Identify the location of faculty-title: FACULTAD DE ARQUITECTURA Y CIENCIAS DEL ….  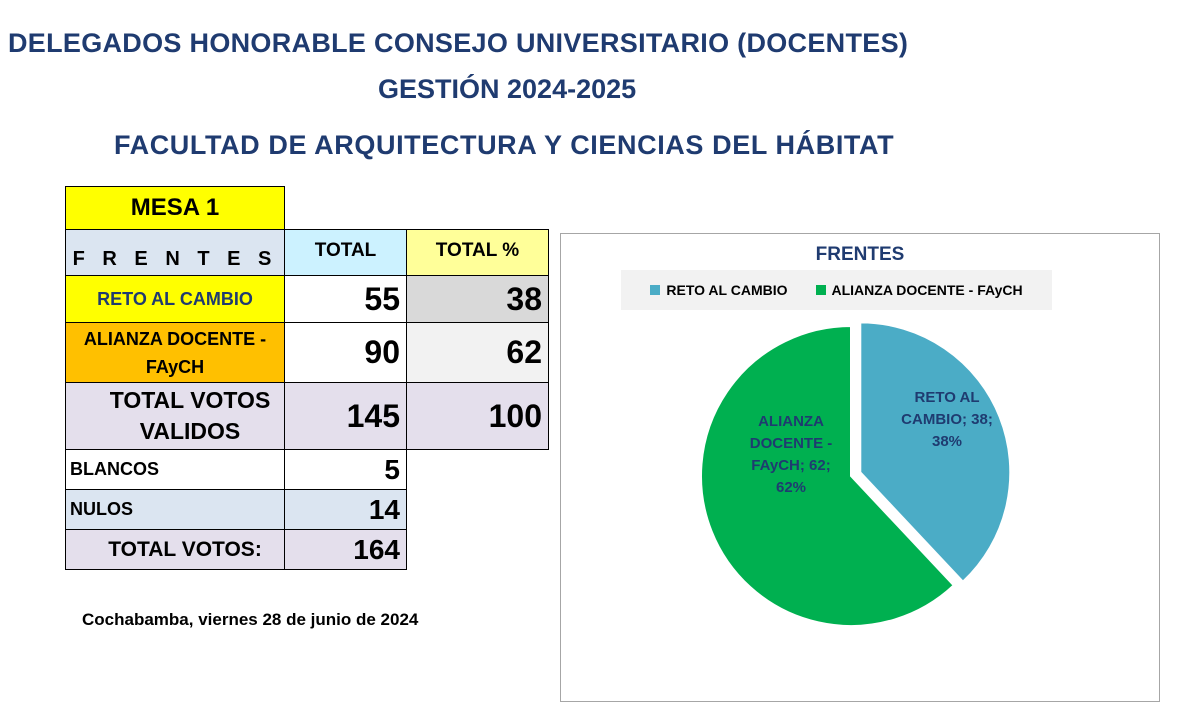
(504, 145).